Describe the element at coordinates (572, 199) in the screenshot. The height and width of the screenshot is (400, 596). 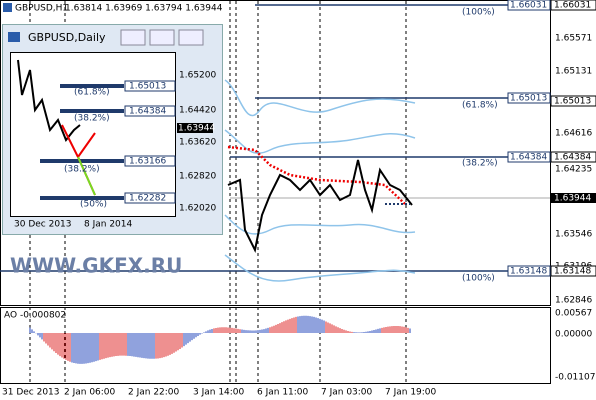
I see `price-tag: 1.63944` at that location.